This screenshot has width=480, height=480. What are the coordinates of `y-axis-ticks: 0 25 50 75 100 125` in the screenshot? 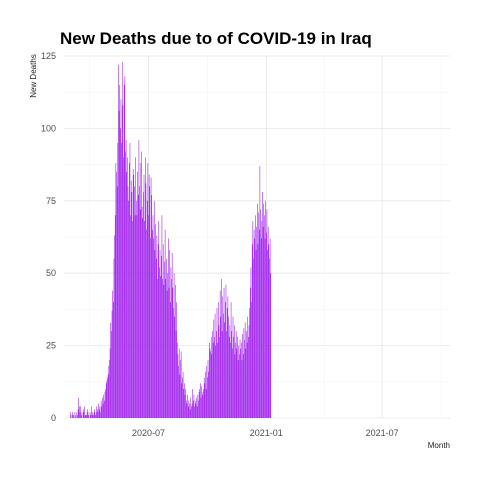 It's located at (48, 237).